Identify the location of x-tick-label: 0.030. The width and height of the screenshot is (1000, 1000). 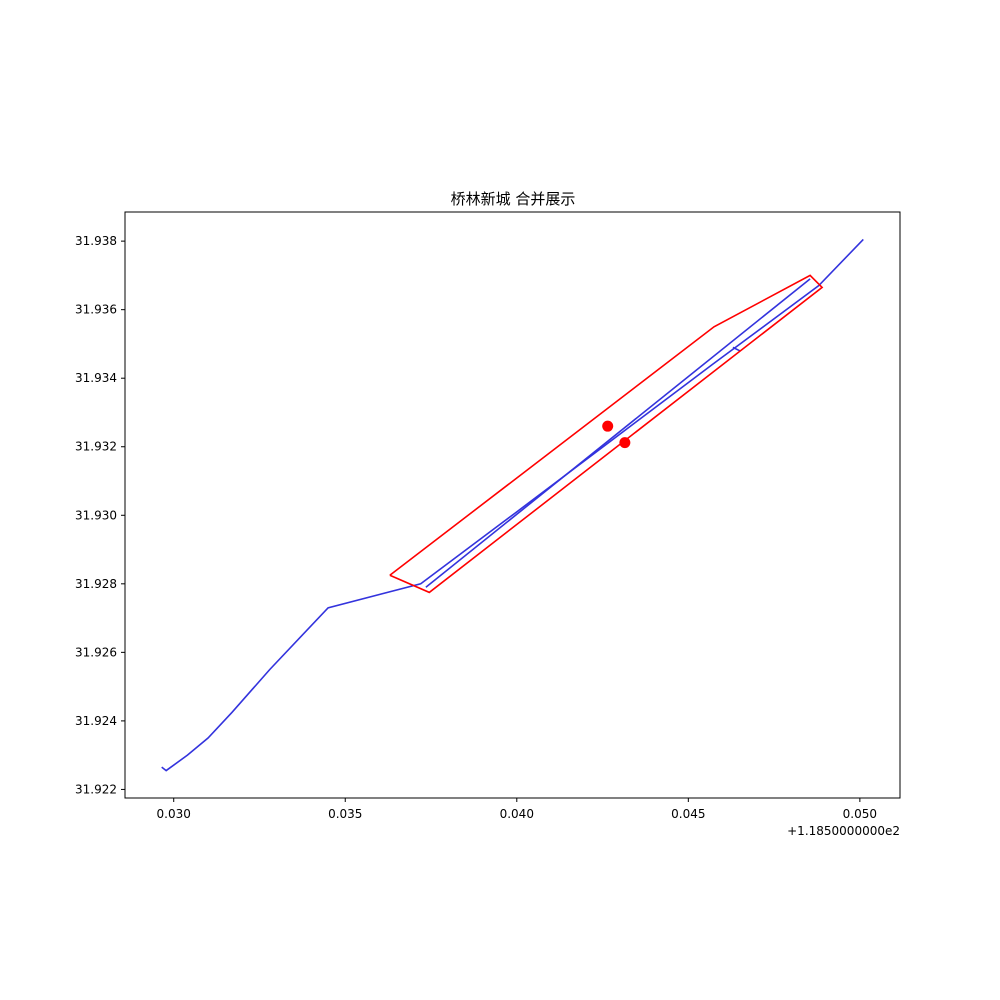
(174, 814).